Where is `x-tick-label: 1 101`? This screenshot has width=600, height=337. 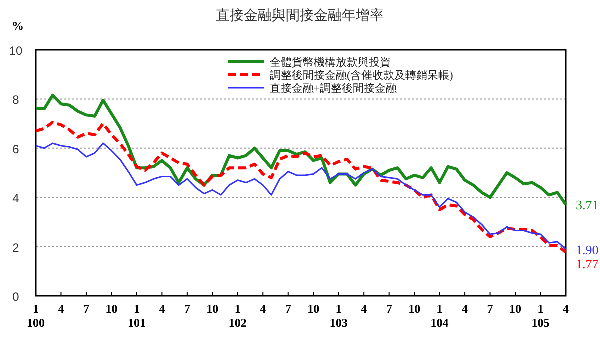
x-tick-label: 1 101 is located at coordinates (137, 316).